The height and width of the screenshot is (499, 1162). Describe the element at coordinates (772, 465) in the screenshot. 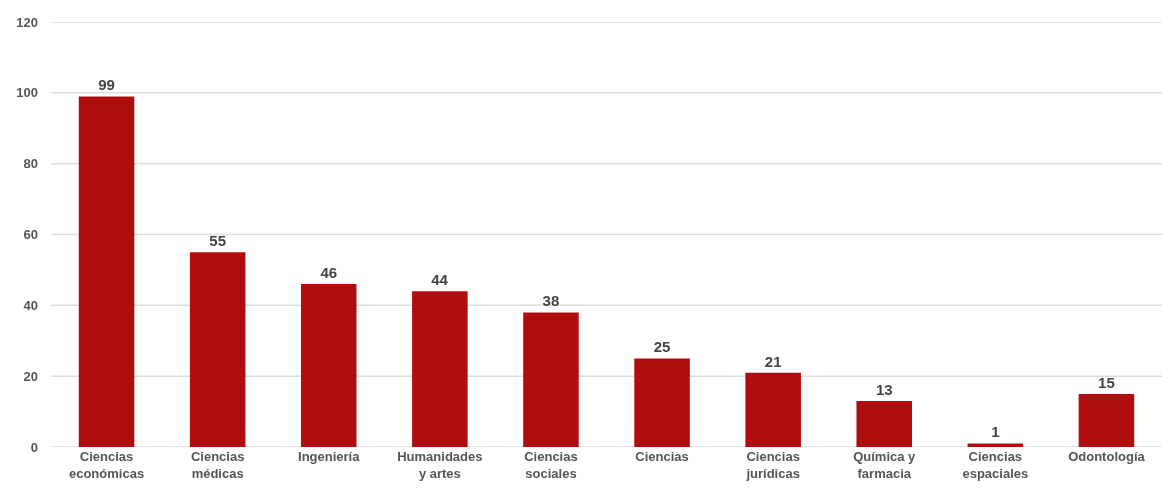

I see `x-tick-label: Ciencias jurídicas` at that location.